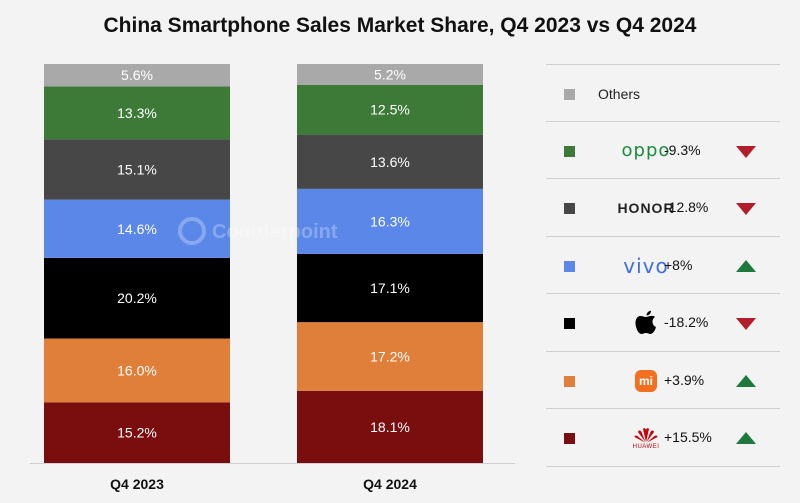 The width and height of the screenshot is (800, 503). Describe the element at coordinates (684, 379) in the screenshot. I see `legend-change-xiaomi: +3.9%` at that location.